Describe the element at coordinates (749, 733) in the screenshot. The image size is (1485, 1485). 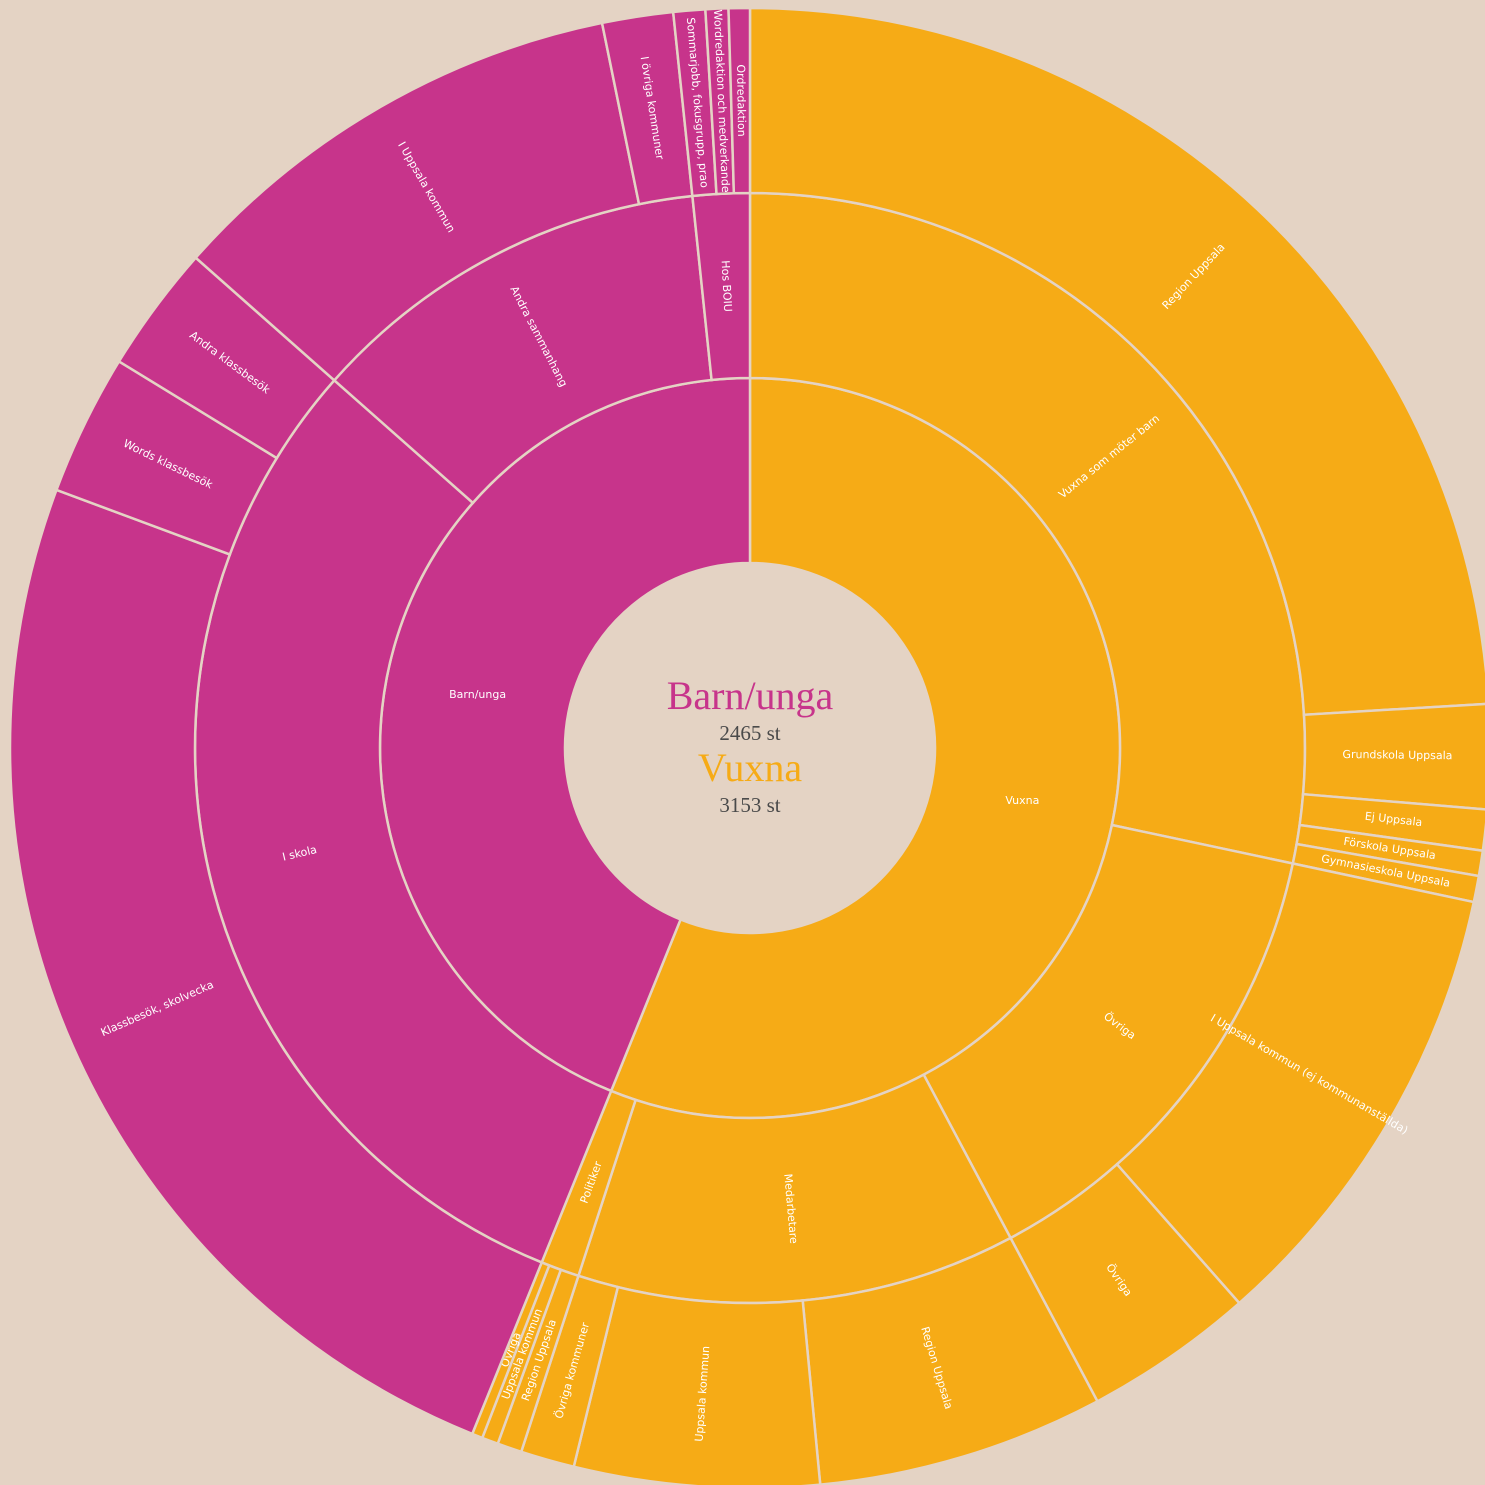
I see `center-value: 2465 st` at that location.